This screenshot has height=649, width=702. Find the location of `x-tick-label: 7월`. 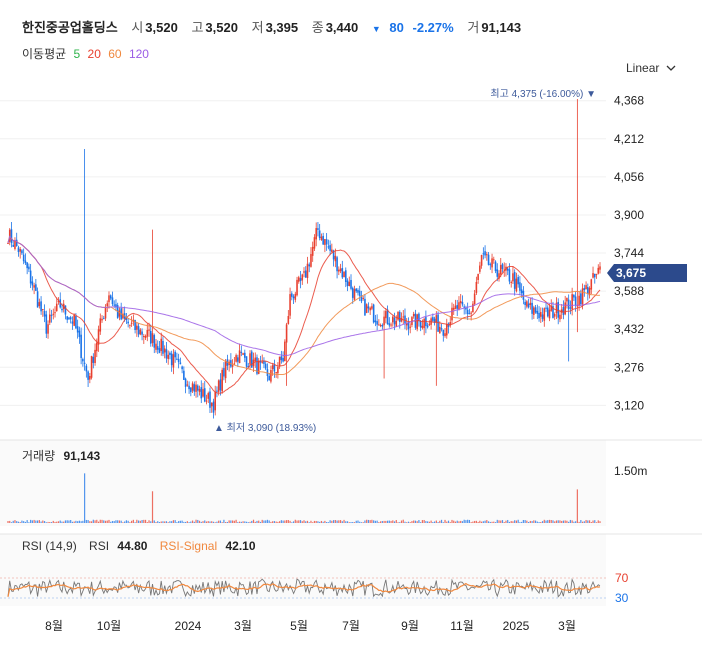

x-tick-label: 7월 is located at coordinates (351, 626).